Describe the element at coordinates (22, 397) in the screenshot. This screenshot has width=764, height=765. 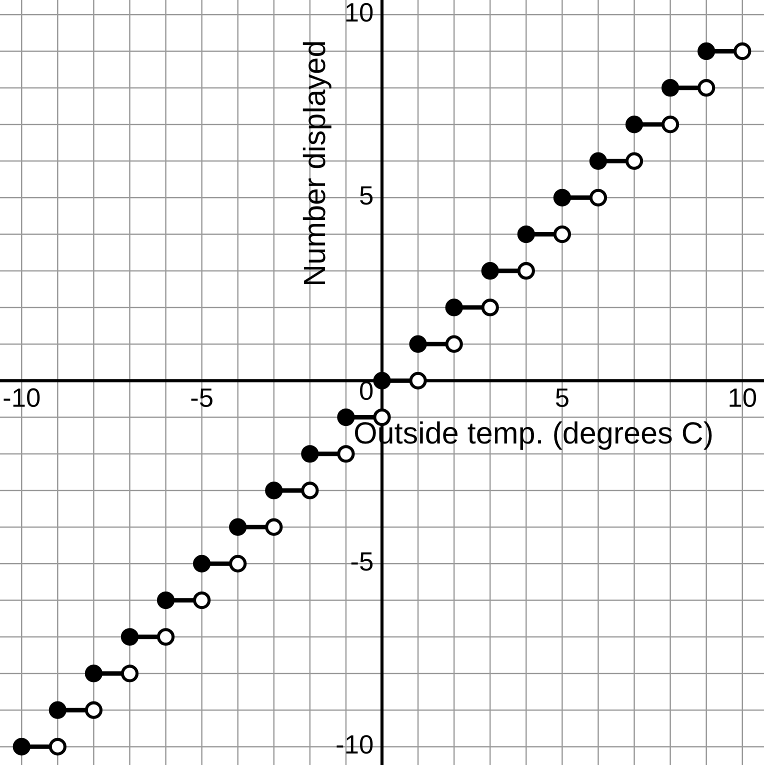
I see `x-tick-label: -10` at that location.